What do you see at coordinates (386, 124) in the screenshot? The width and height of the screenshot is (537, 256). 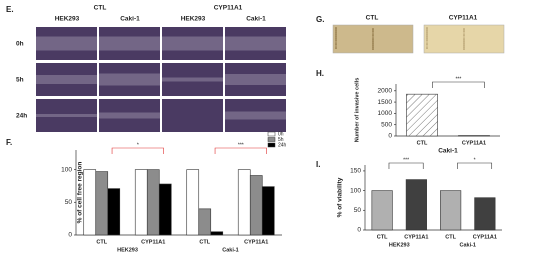 I see `y-tick-label: 500` at bounding box center [386, 124].